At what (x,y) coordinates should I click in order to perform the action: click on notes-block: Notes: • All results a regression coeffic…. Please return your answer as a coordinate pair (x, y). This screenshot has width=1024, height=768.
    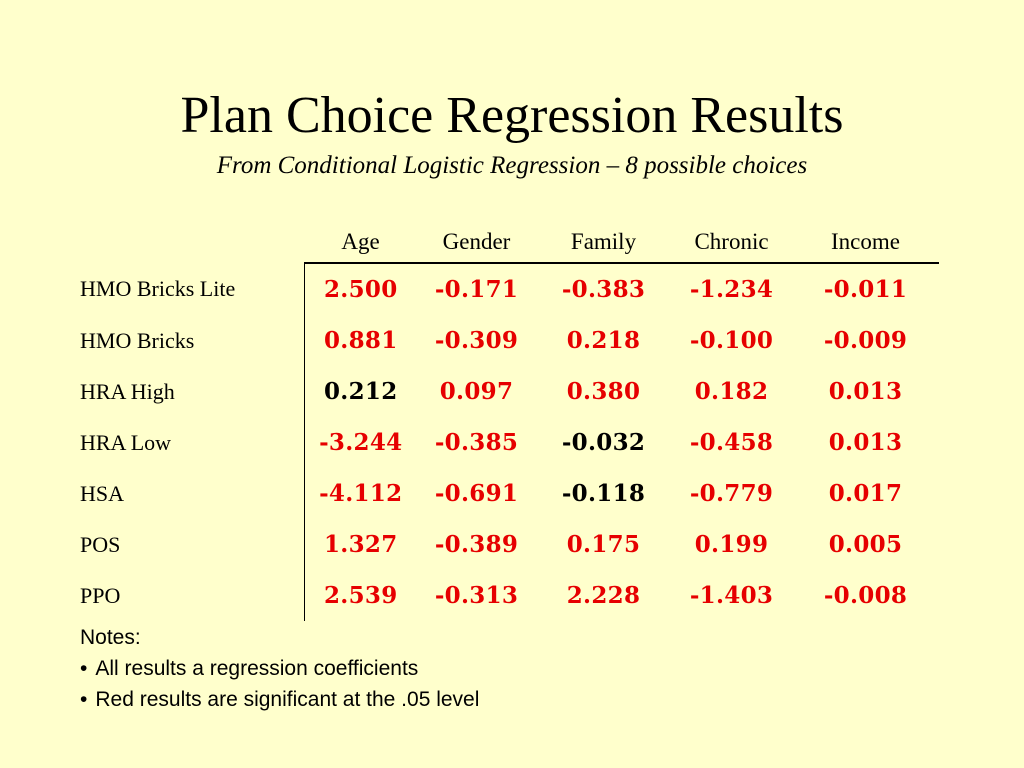
    Looking at the image, I should click on (279, 668).